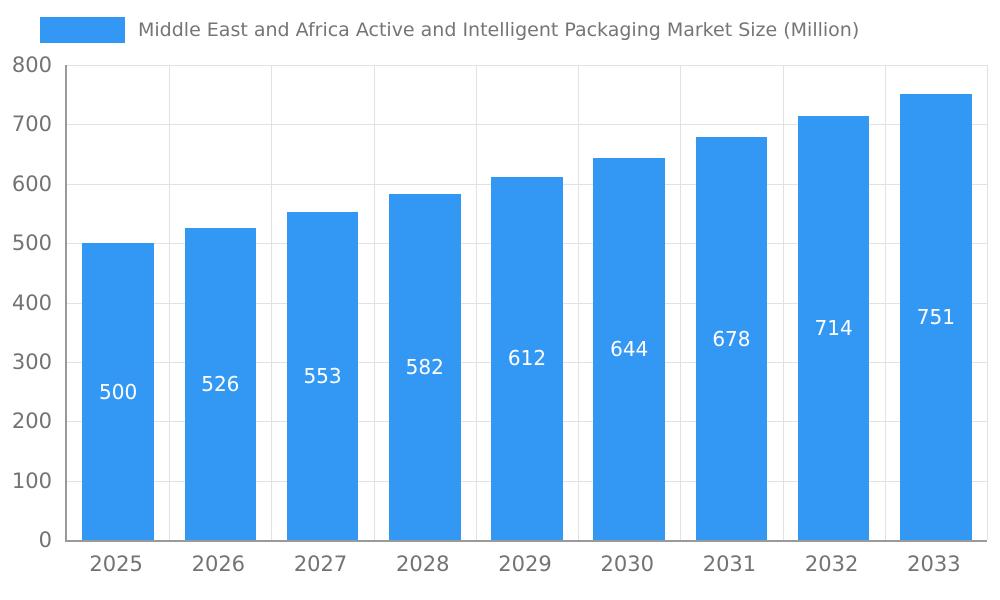 Image resolution: width=1000 pixels, height=600 pixels. Describe the element at coordinates (31, 421) in the screenshot. I see `y-axis-label: 200` at that location.